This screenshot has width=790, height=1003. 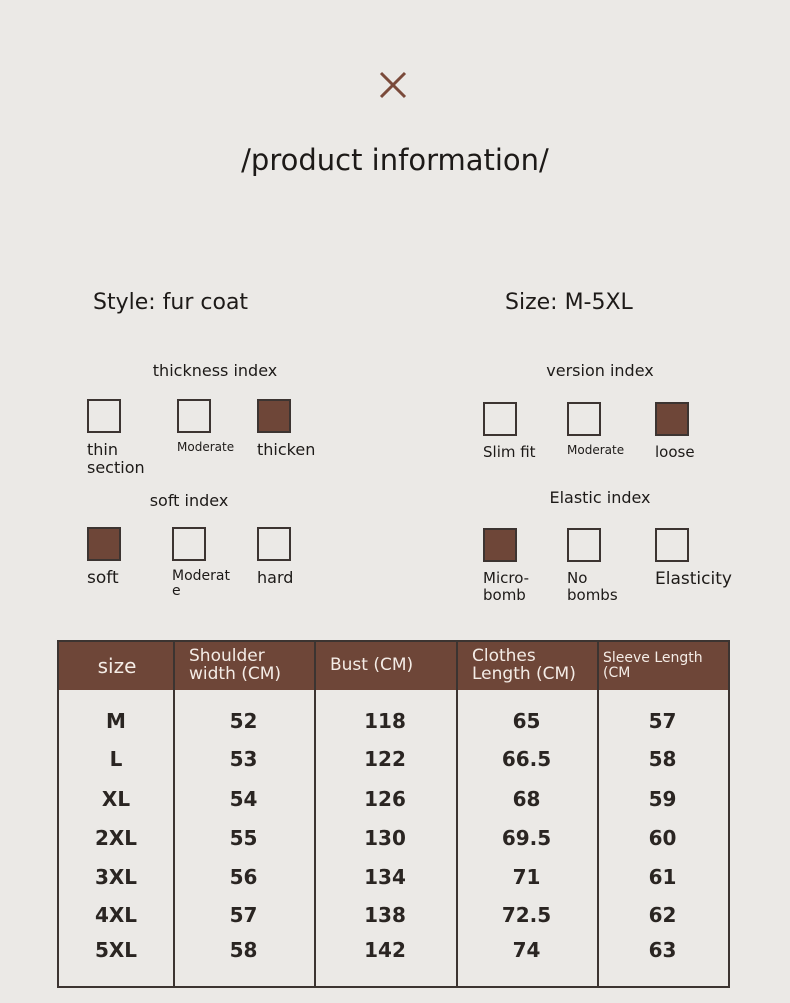 What do you see at coordinates (116, 950) in the screenshot?
I see `table-cell: 5XL` at bounding box center [116, 950].